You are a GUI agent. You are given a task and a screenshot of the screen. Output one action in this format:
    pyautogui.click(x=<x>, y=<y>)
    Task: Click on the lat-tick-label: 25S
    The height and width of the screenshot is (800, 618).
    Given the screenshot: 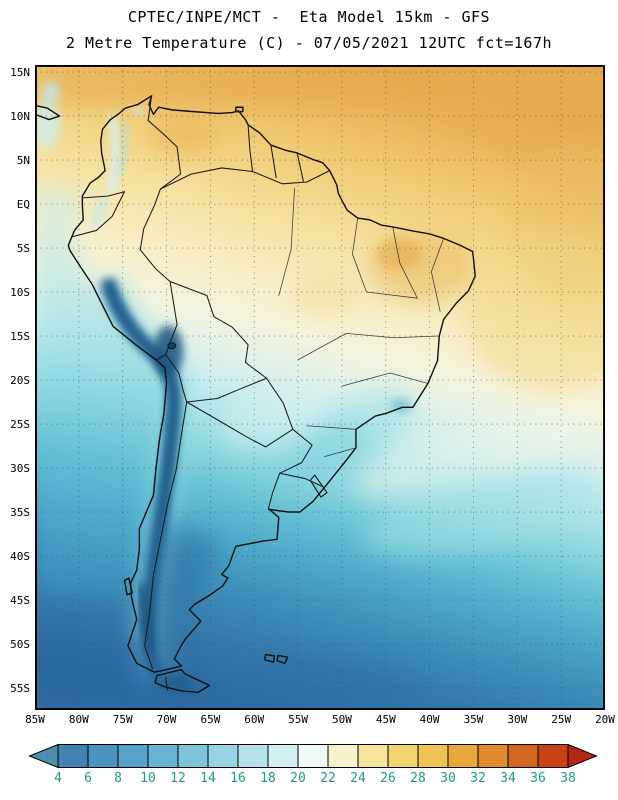 What is the action you would take?
    pyautogui.click(x=20, y=424)
    